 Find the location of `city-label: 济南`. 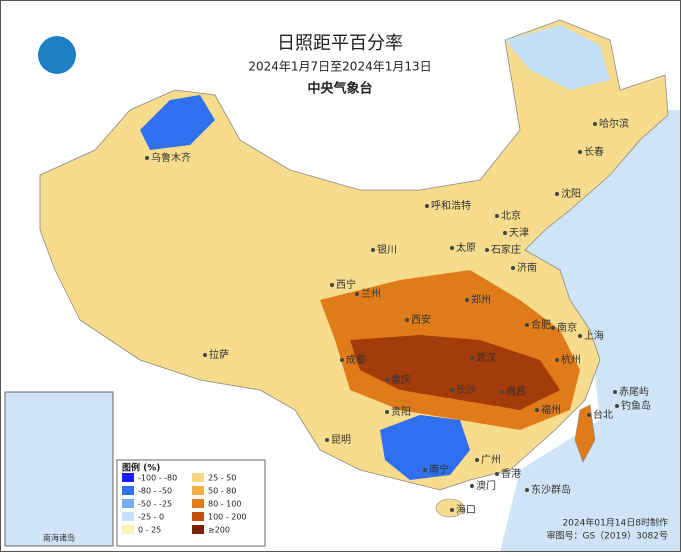

city-label: 济南 is located at coordinates (527, 267).